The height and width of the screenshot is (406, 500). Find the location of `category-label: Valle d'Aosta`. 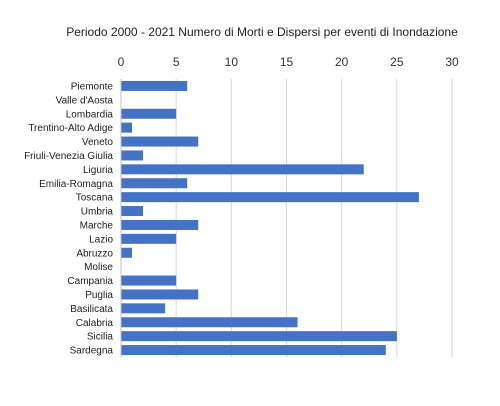

category-label: Valle d'Aosta is located at coordinates (85, 100).